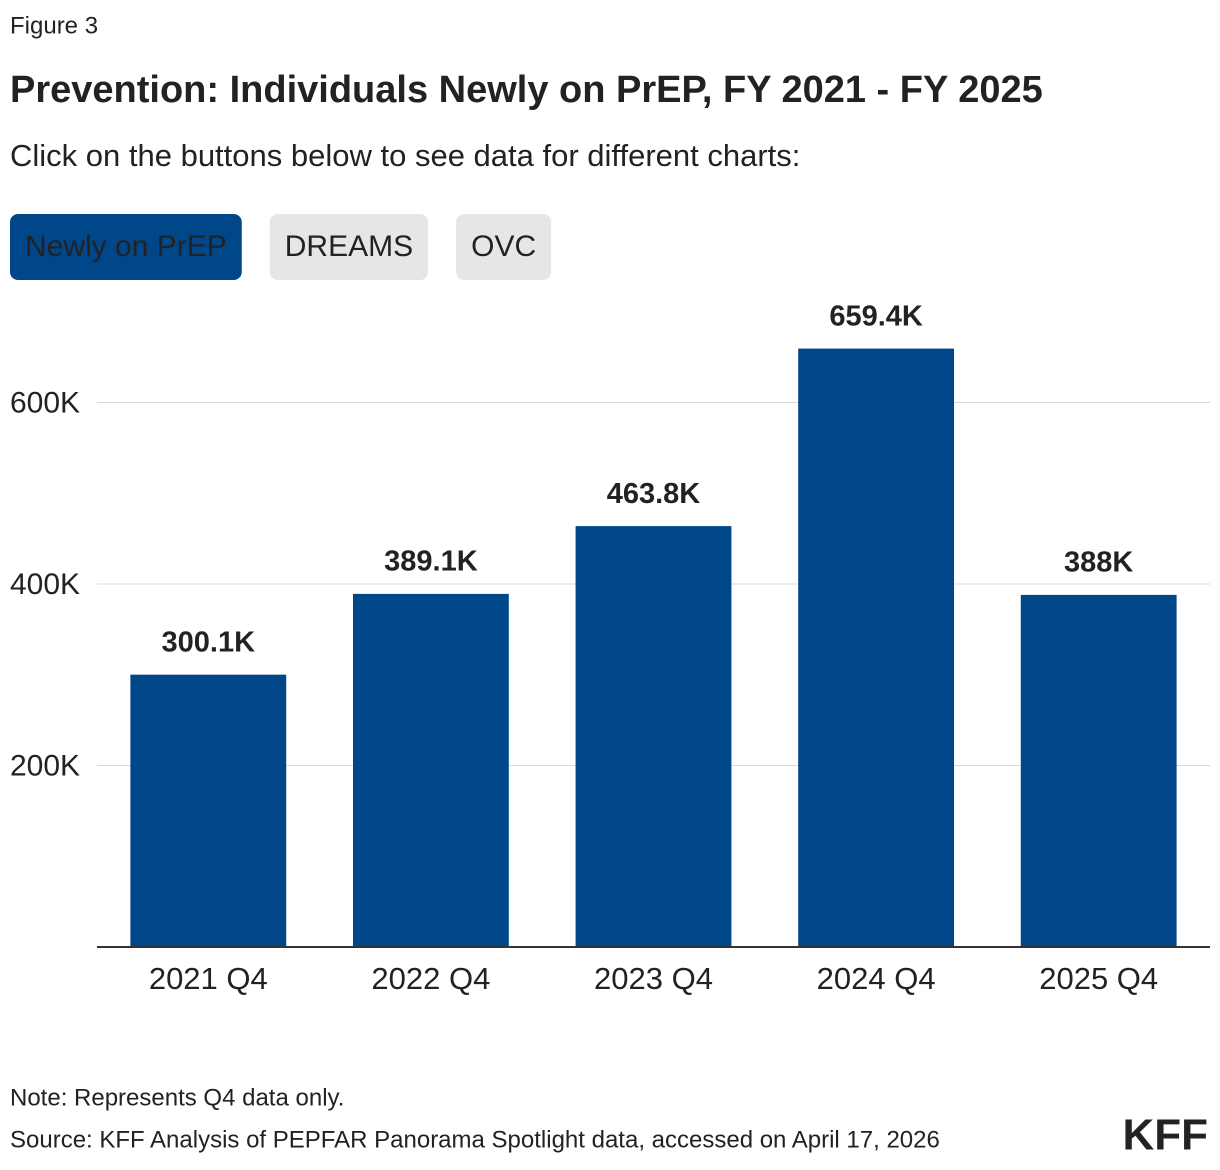  Describe the element at coordinates (653, 978) in the screenshot. I see `x-tick-label: 2023 Q4` at that location.